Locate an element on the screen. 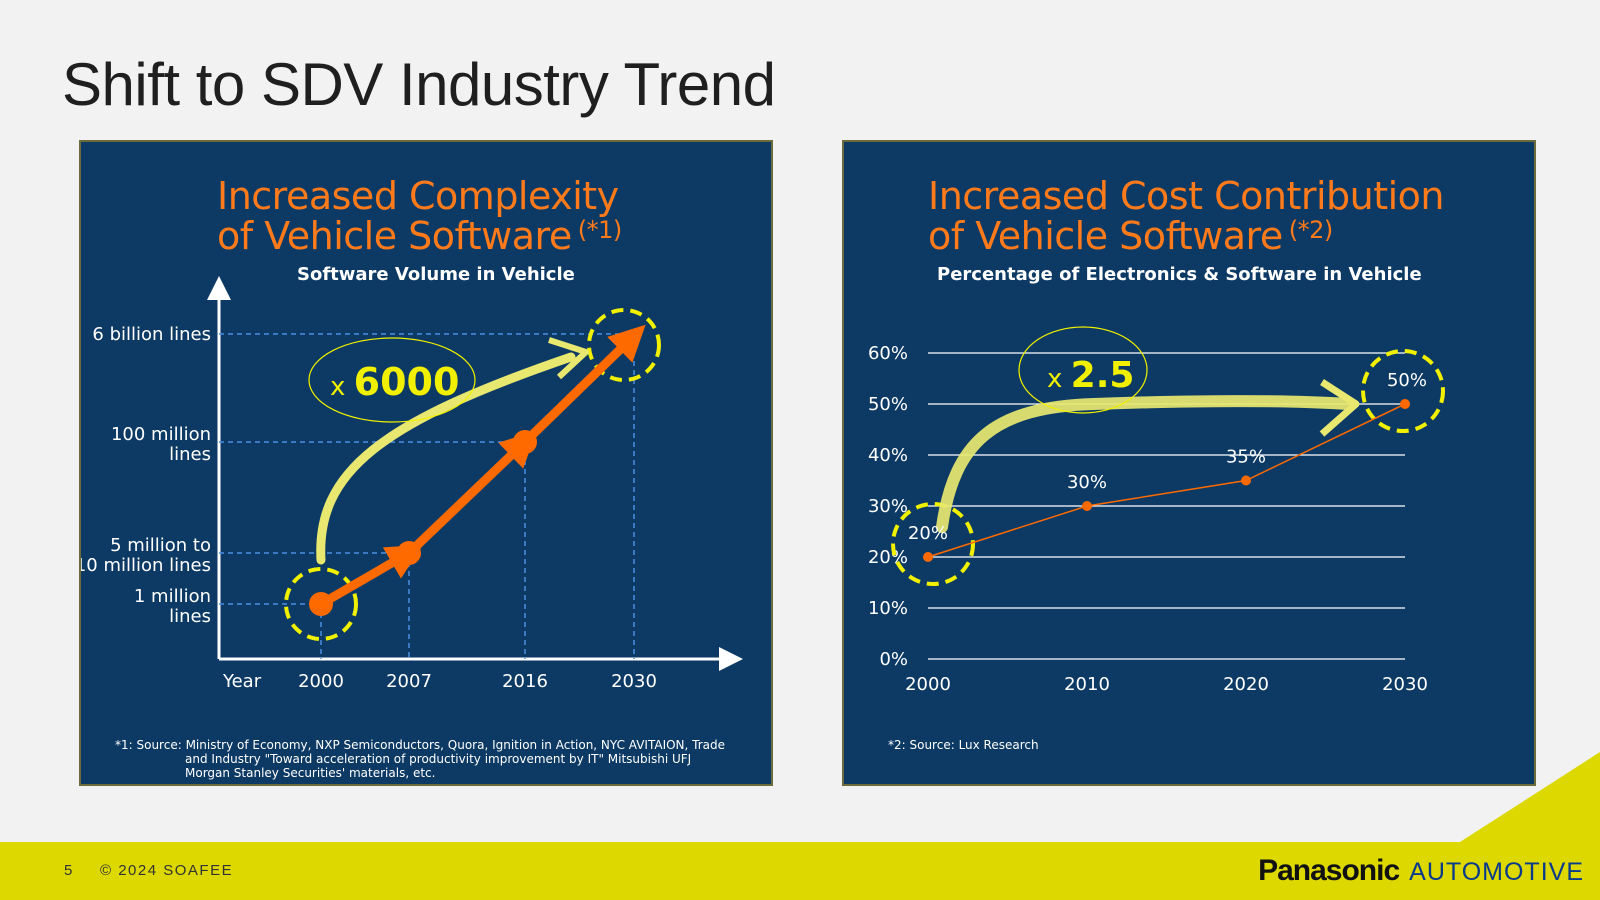  data-label: 30% is located at coordinates (1087, 482).